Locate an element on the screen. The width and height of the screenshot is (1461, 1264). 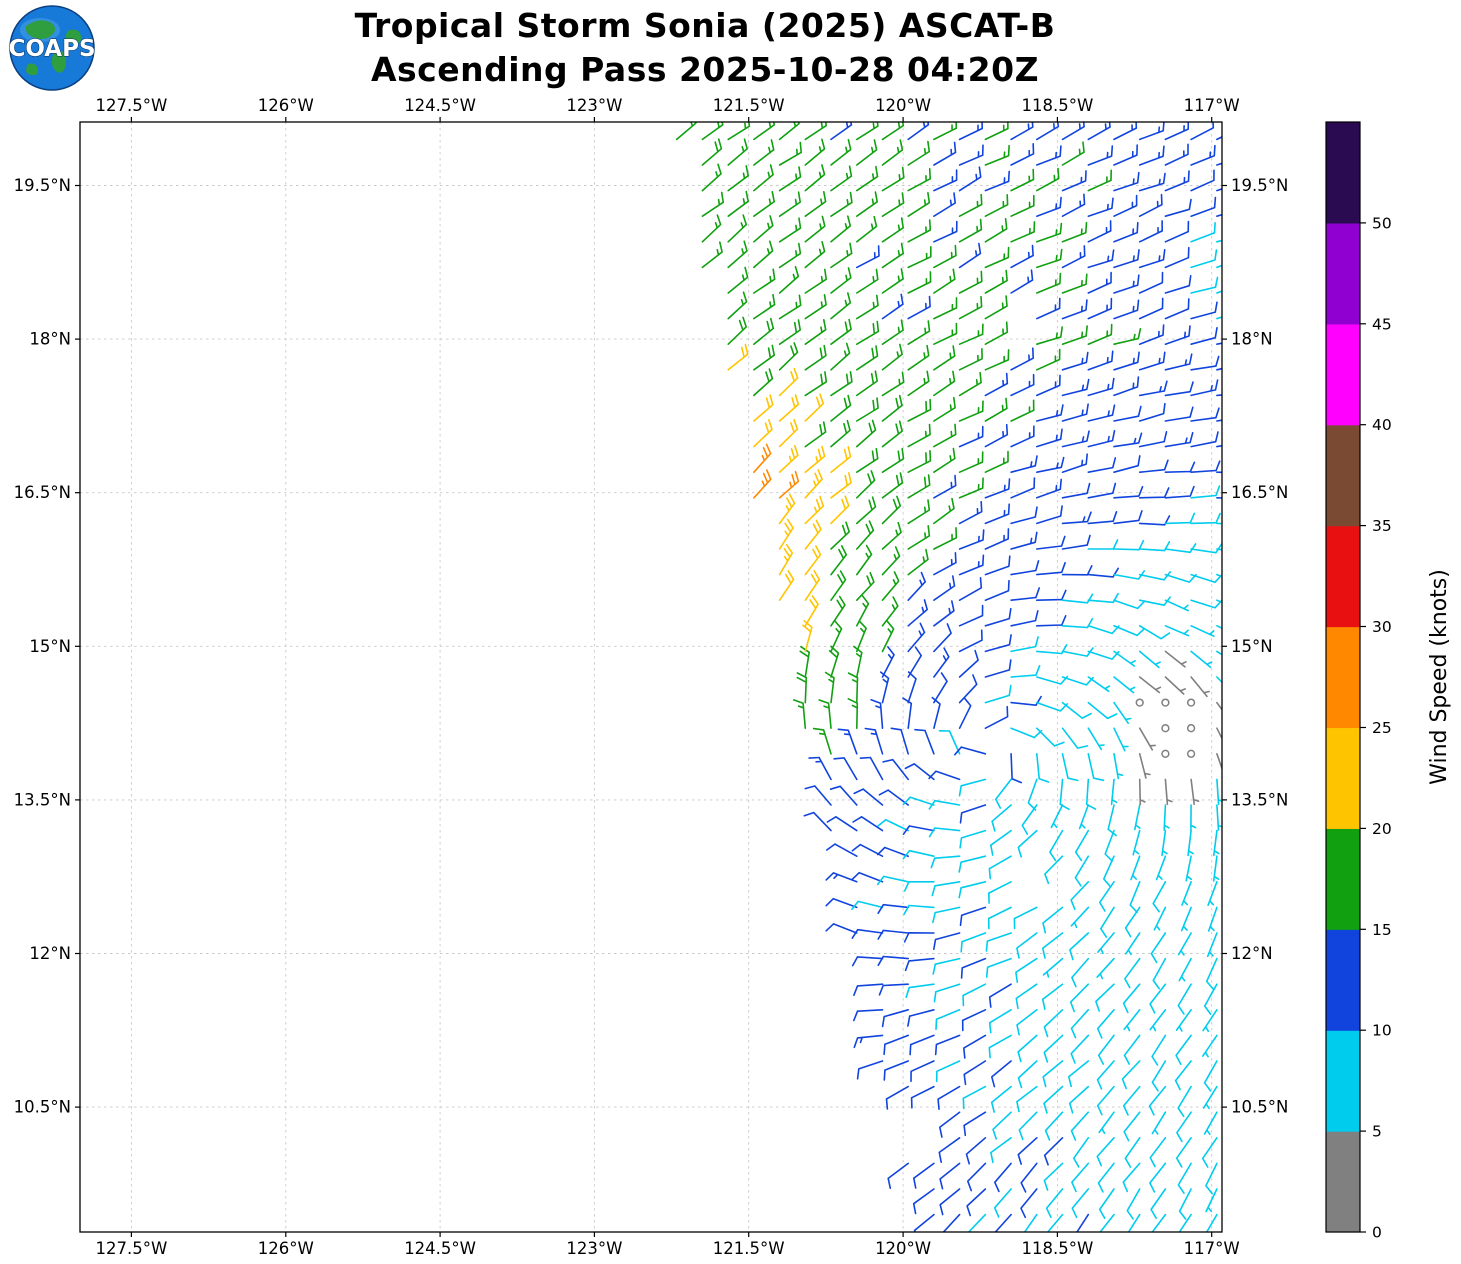
colorbar-tick-label: 30 is located at coordinates (1382, 627).